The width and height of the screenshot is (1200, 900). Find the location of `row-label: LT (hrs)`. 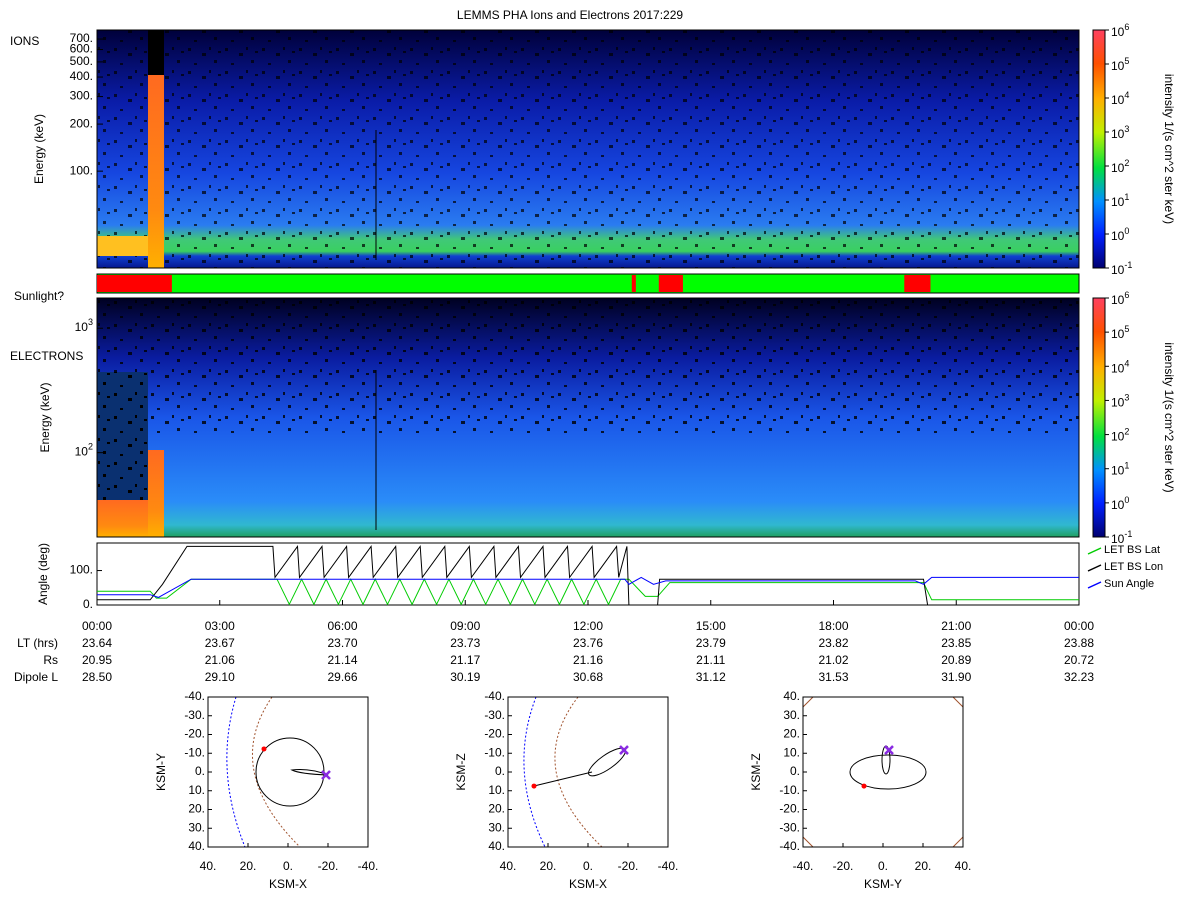

row-label: LT (hrs) is located at coordinates (37, 643).